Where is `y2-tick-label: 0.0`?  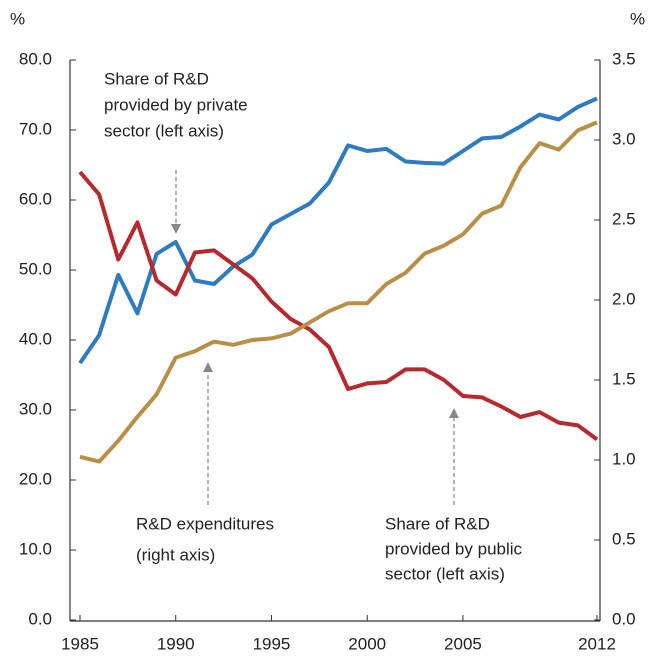 y2-tick-label: 0.0 is located at coordinates (624, 618).